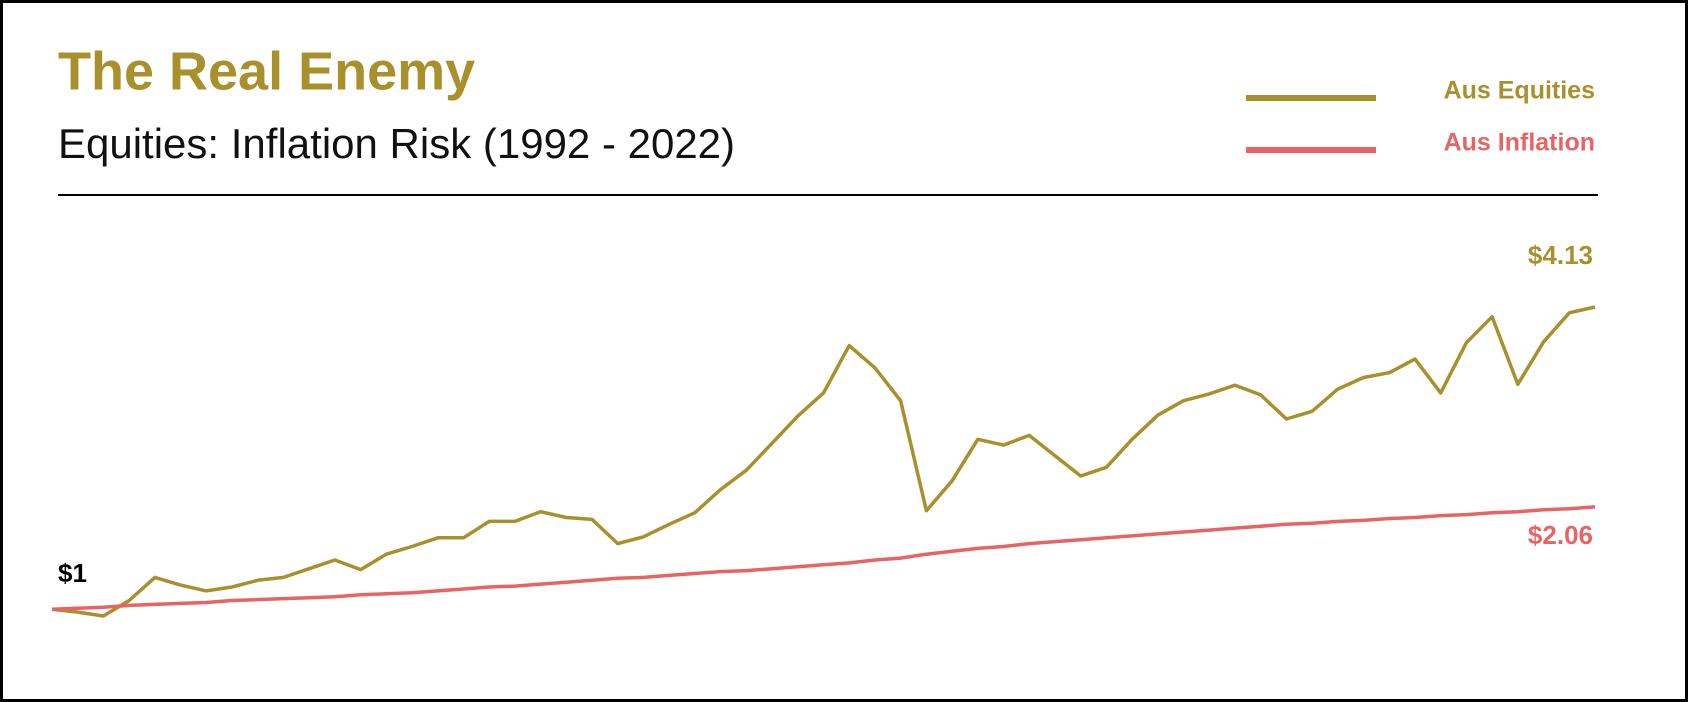  What do you see at coordinates (823, 558) in the screenshot?
I see `series-line` at bounding box center [823, 558].